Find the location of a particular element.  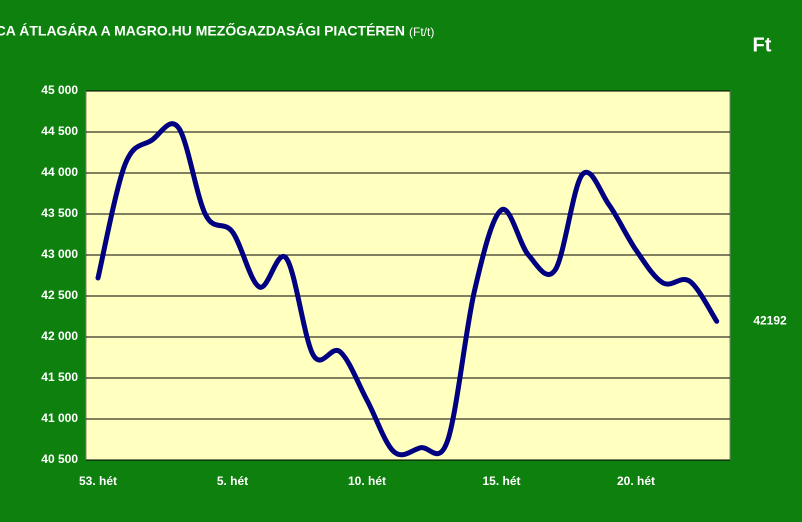

data-label: 42192 is located at coordinates (770, 320).